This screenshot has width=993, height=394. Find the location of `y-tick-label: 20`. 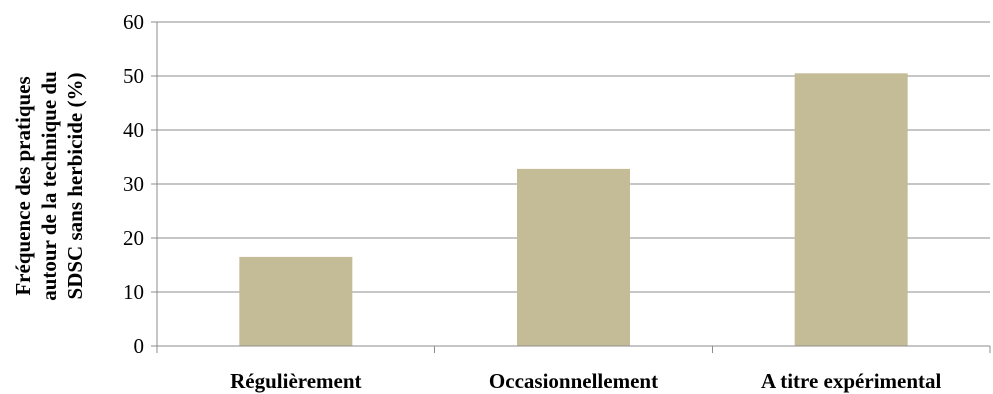

y-tick-label: 20 is located at coordinates (133, 238).